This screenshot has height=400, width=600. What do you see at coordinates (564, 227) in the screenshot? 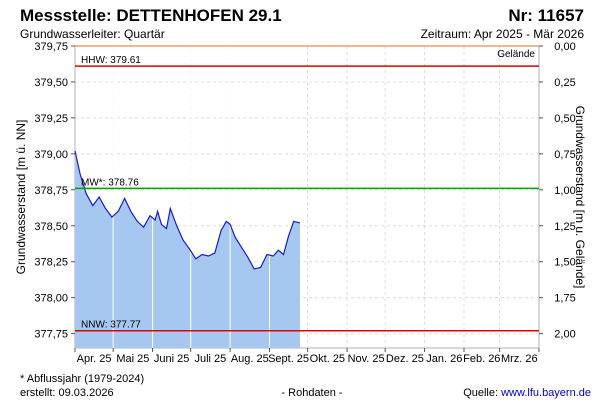
I see `y2-tick-label: 1,25` at bounding box center [564, 227].